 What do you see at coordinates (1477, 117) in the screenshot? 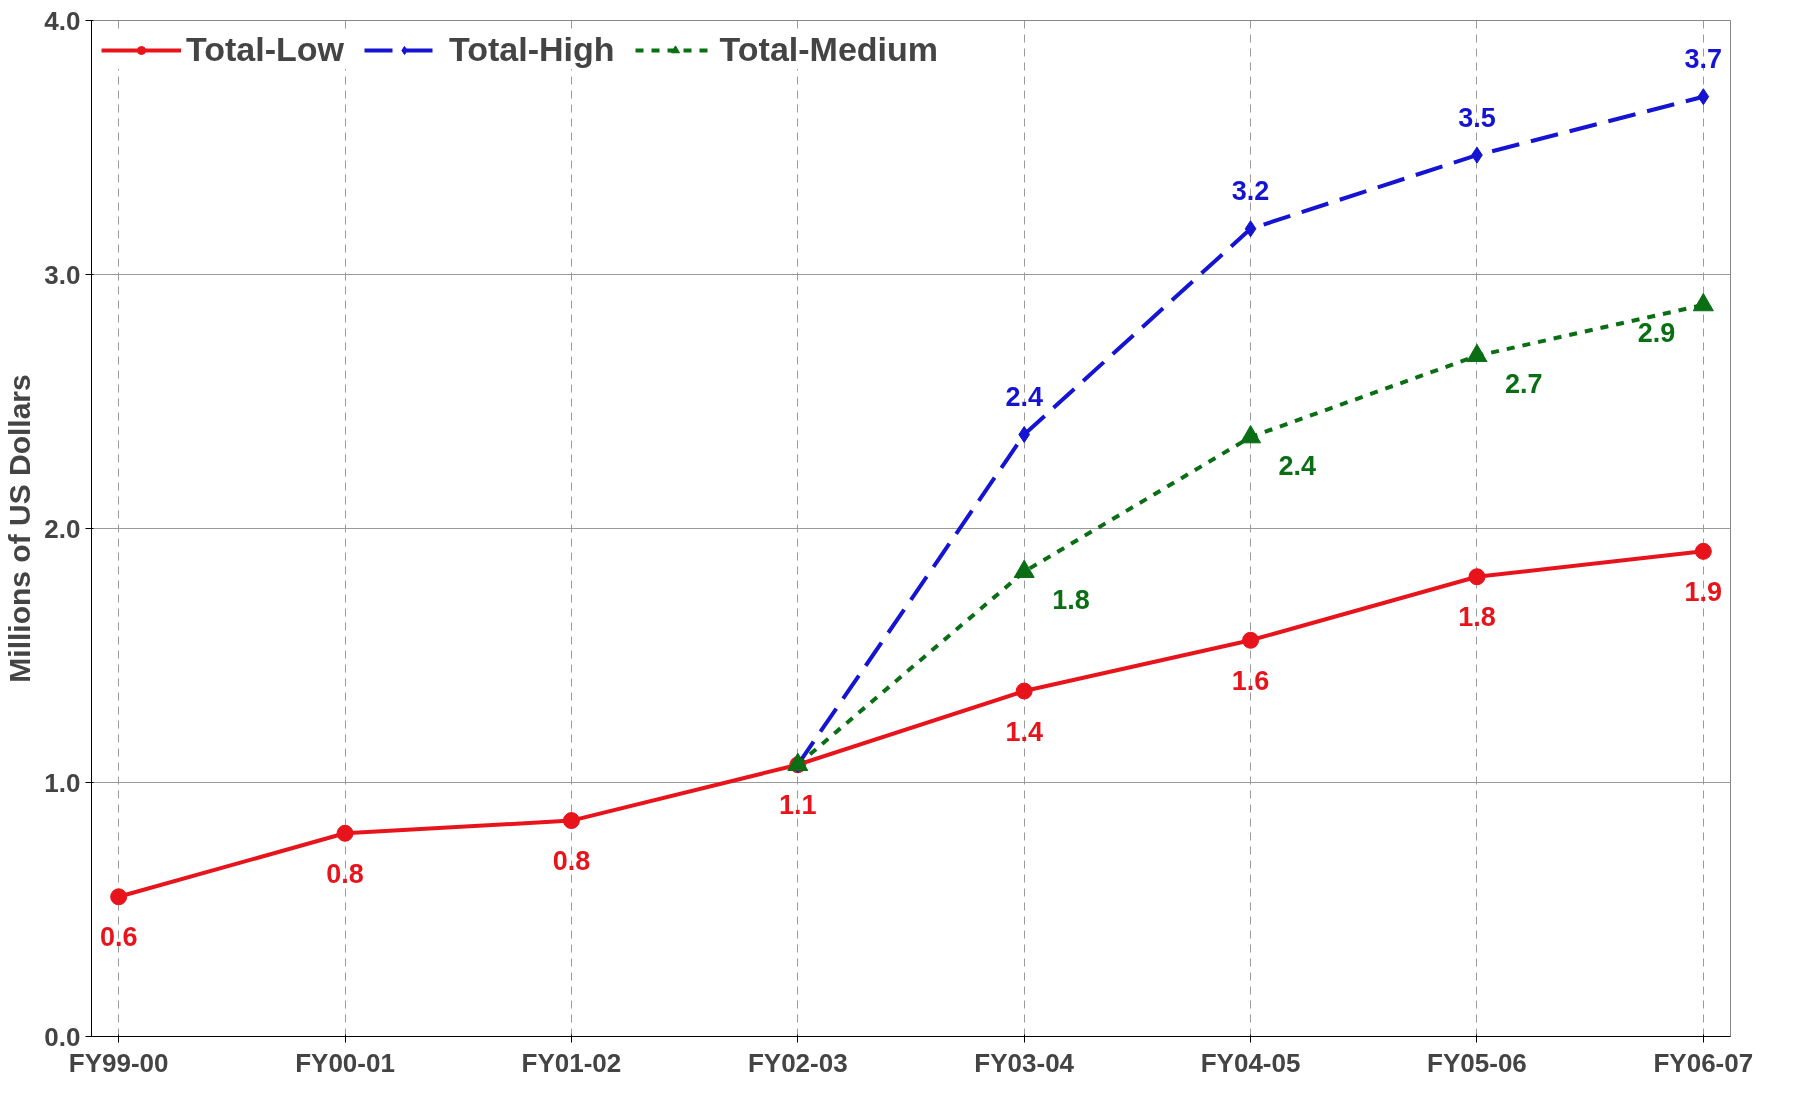
I see `data-label: 3.5` at bounding box center [1477, 117].